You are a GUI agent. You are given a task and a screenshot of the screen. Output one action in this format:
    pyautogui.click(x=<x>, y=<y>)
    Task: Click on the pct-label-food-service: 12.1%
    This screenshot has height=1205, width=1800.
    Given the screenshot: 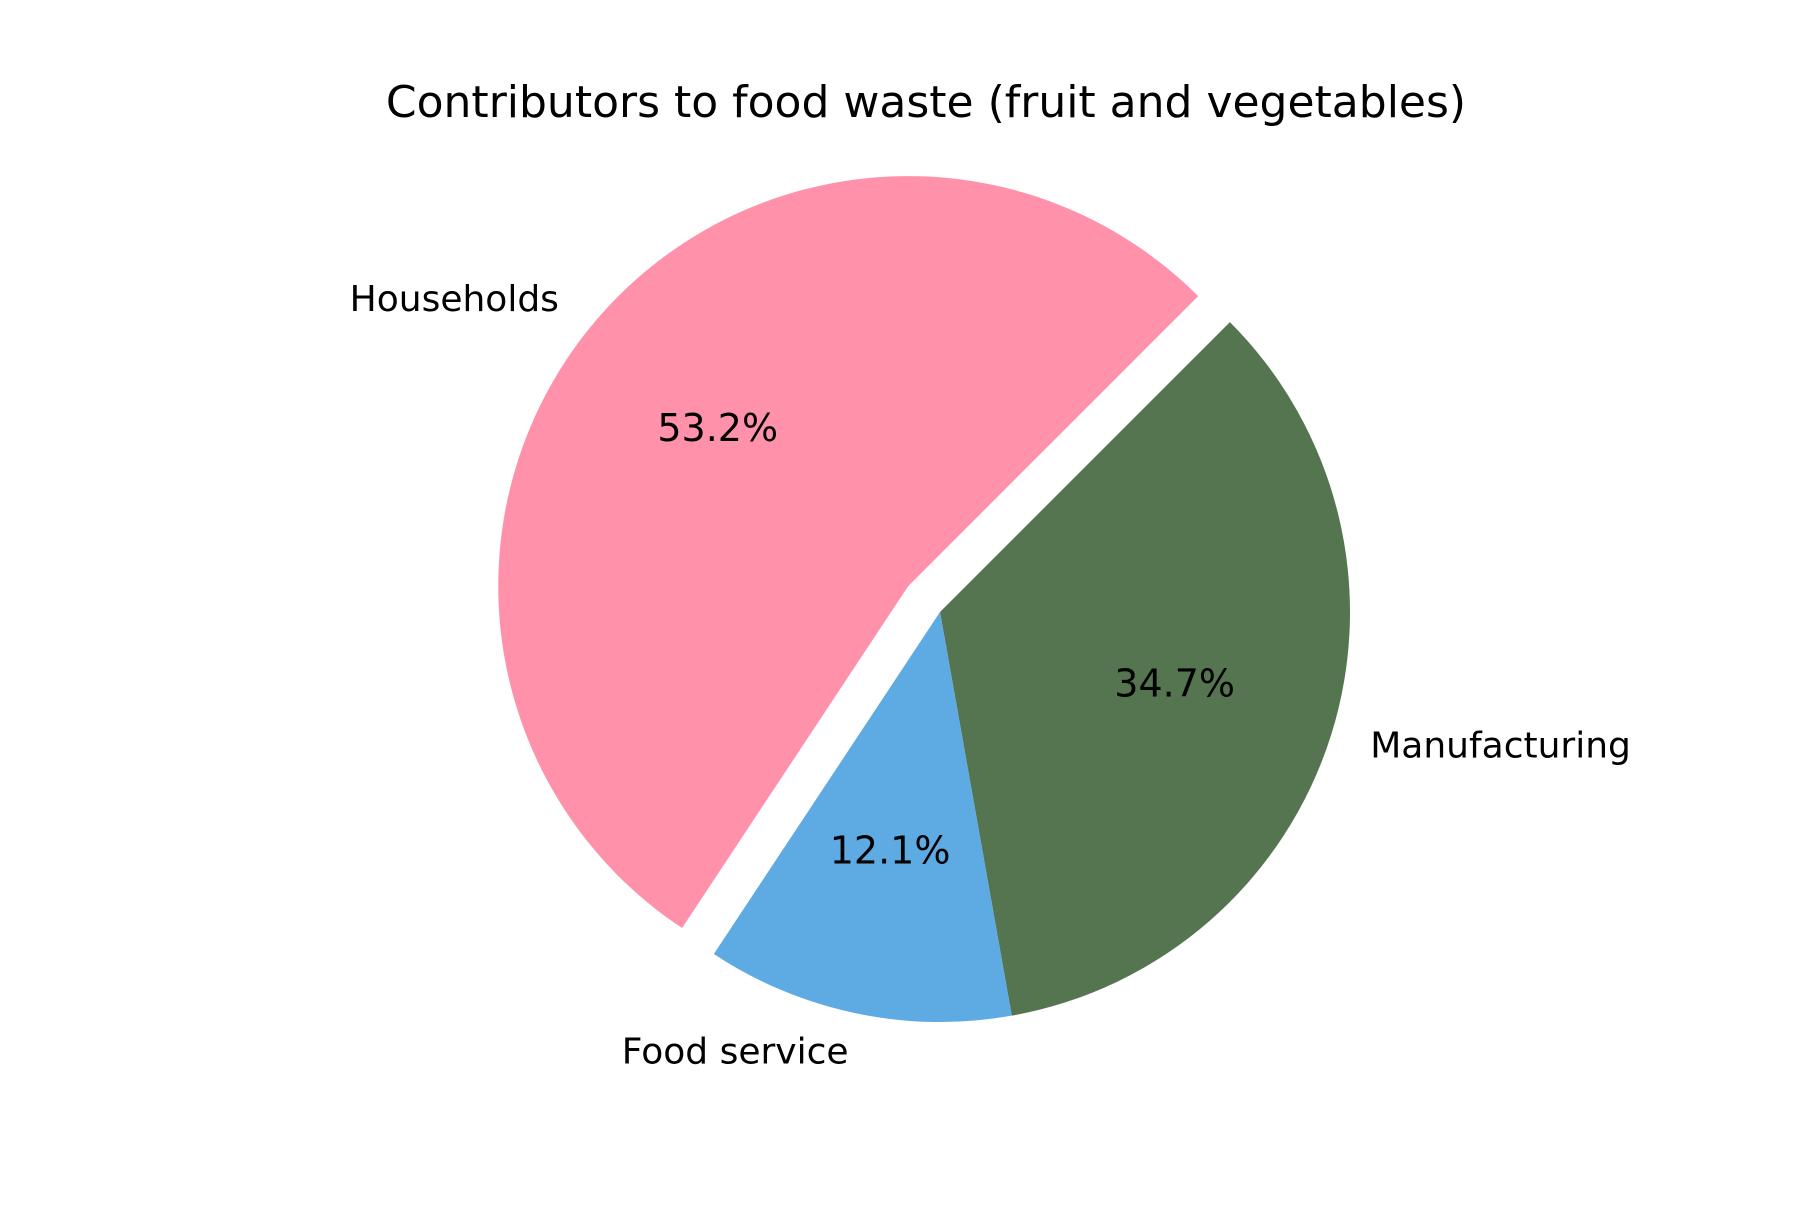 What is the action you would take?
    pyautogui.click(x=890, y=850)
    